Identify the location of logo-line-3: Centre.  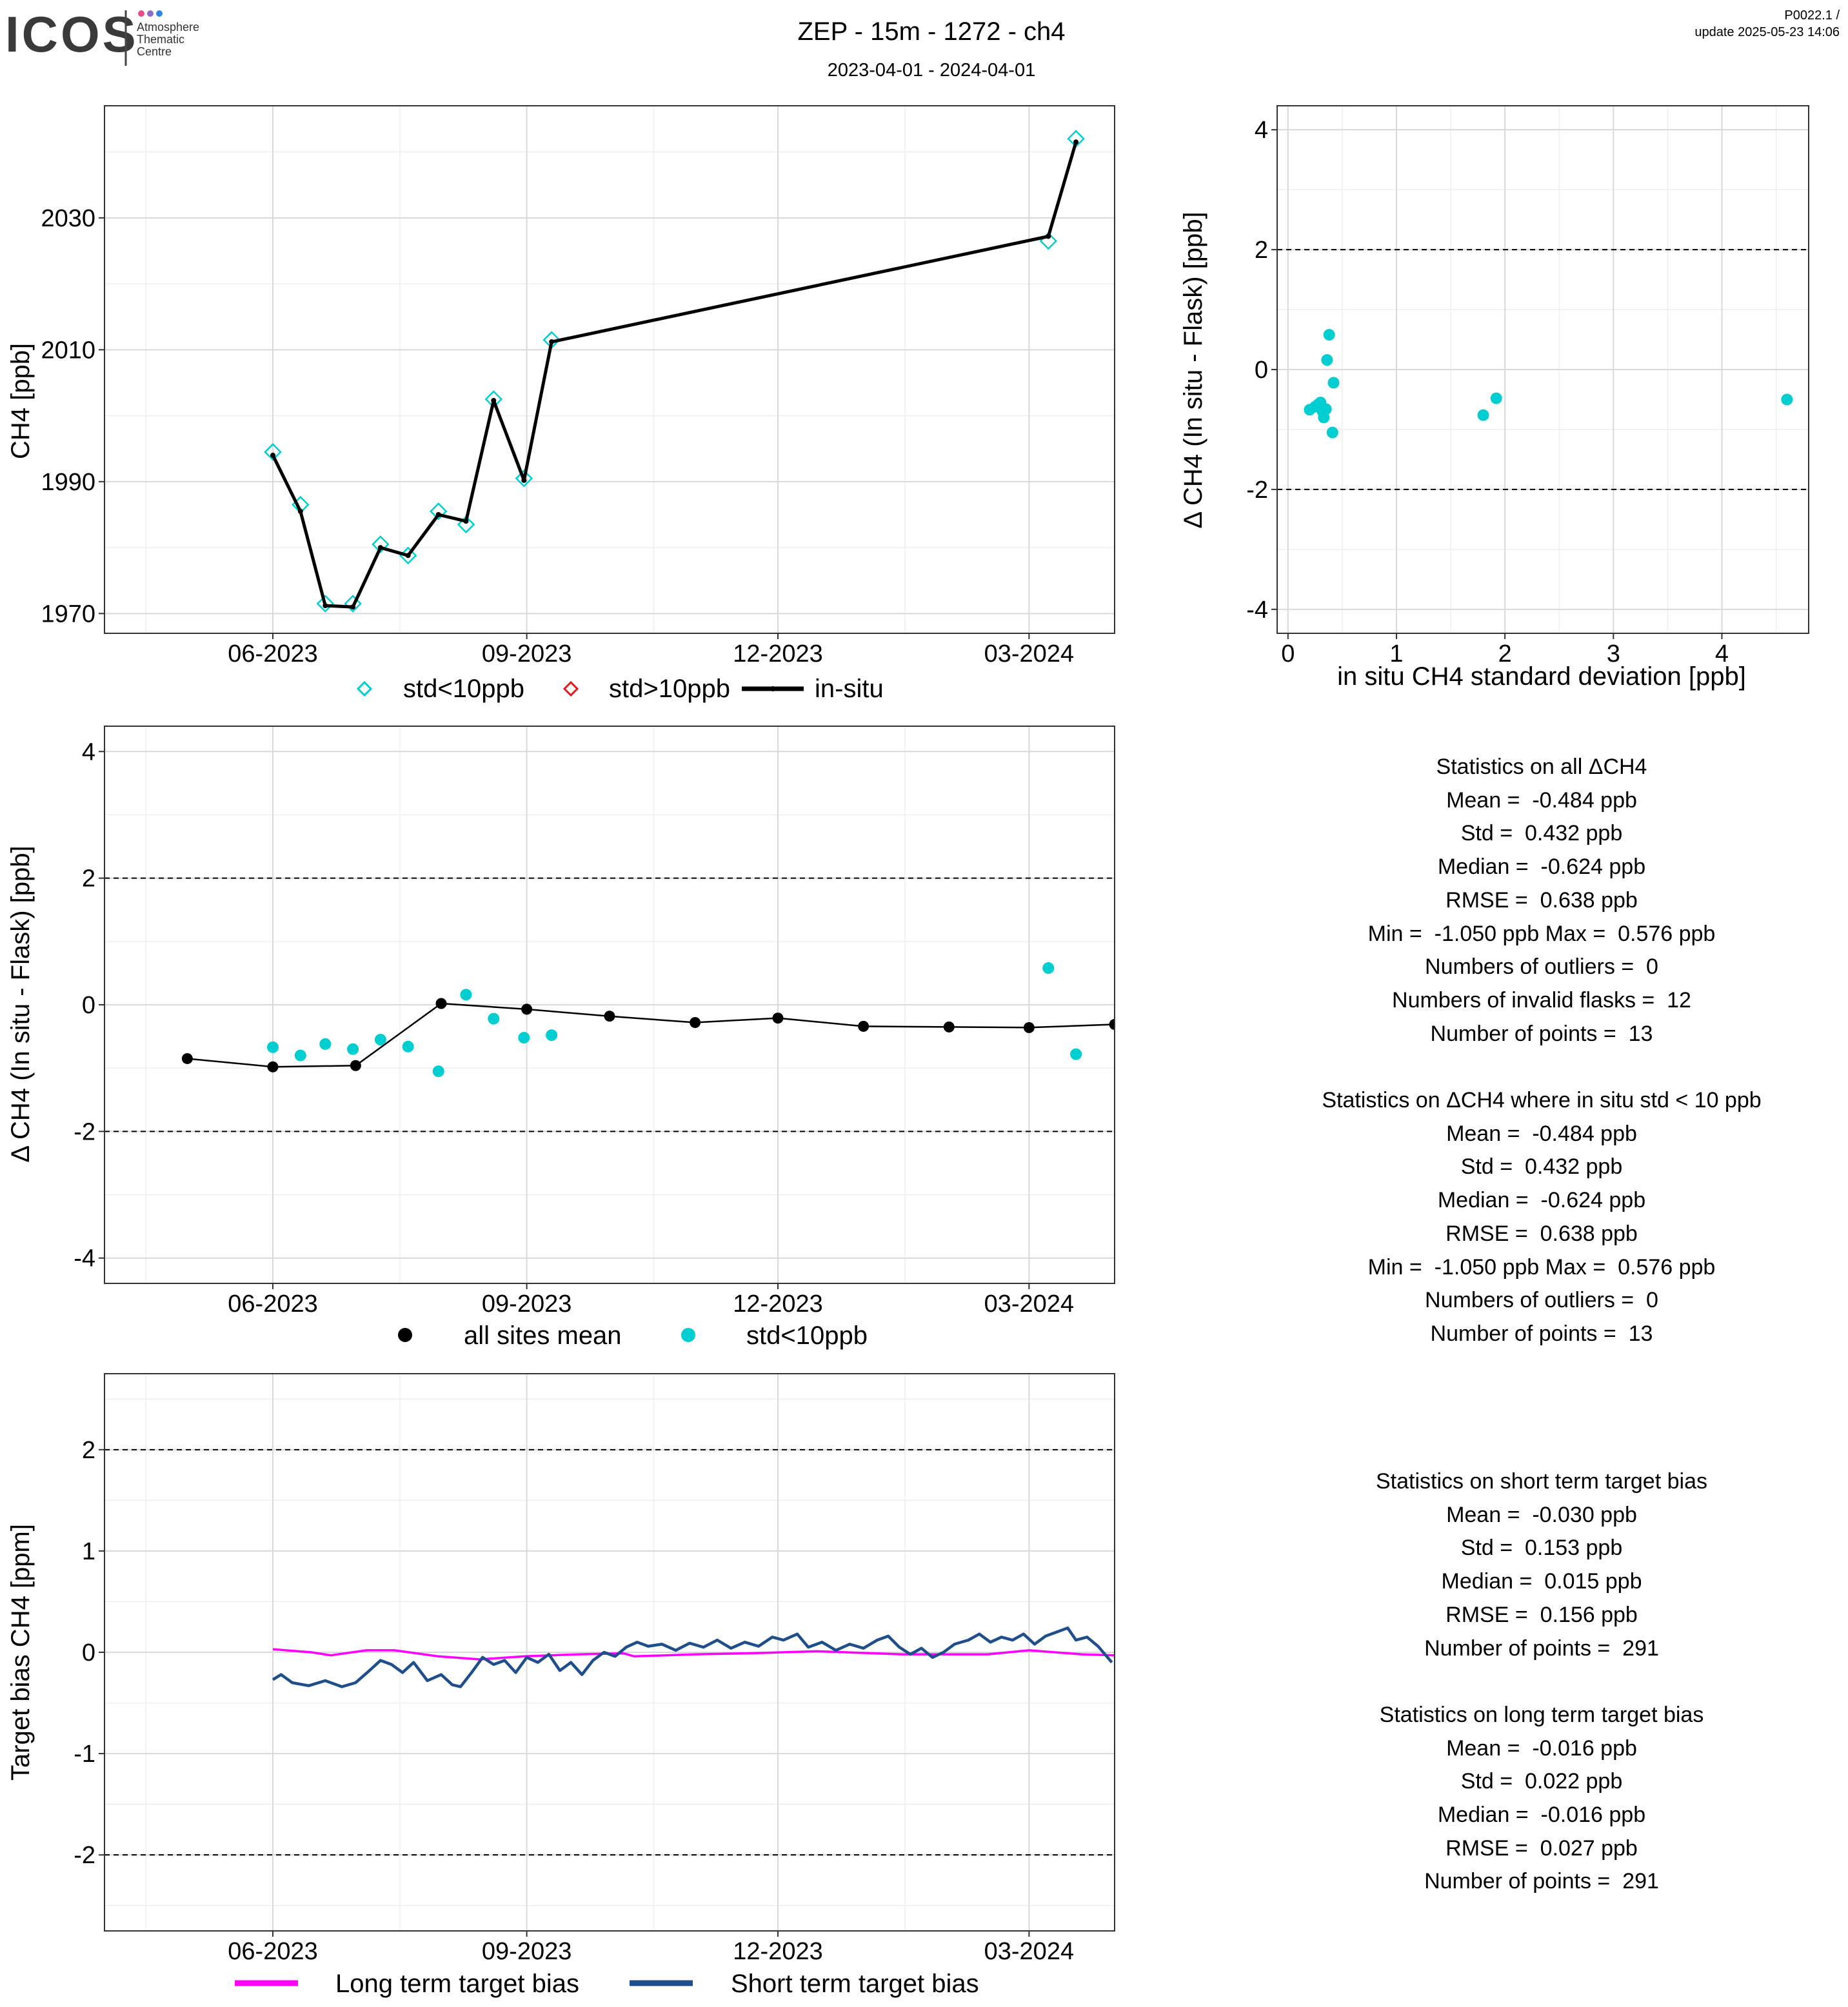
(155, 51).